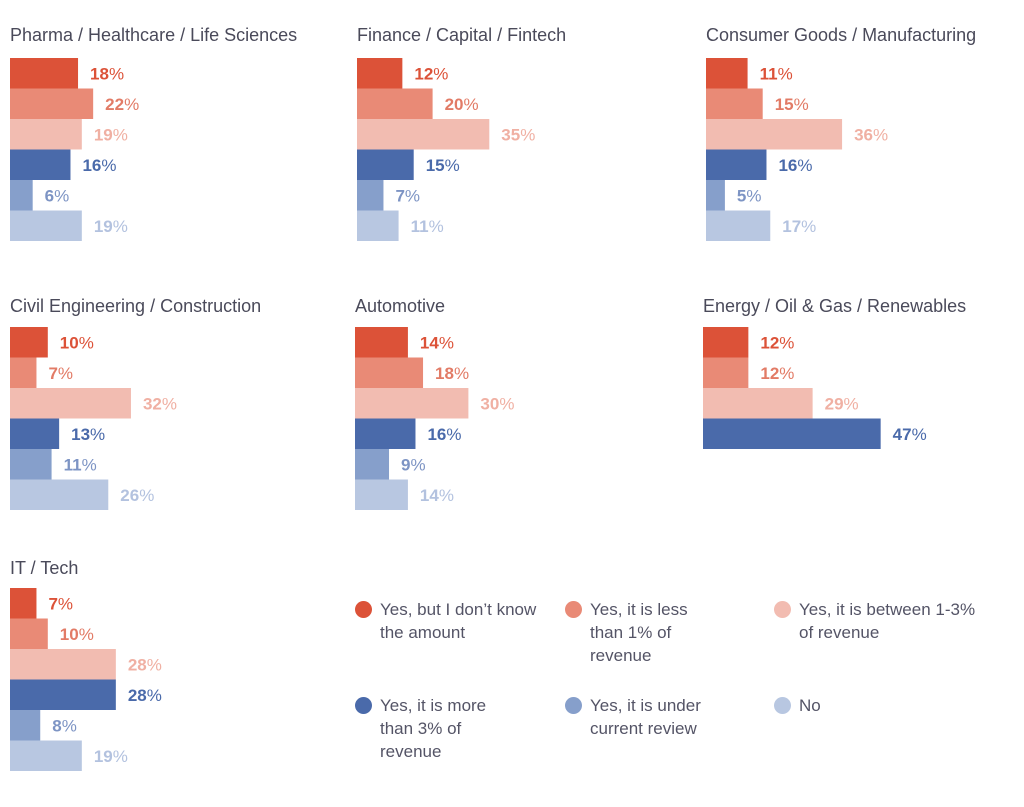 The width and height of the screenshot is (1024, 807). What do you see at coordinates (462, 35) in the screenshot?
I see `panel-title: Finance / Capital / Fintech` at bounding box center [462, 35].